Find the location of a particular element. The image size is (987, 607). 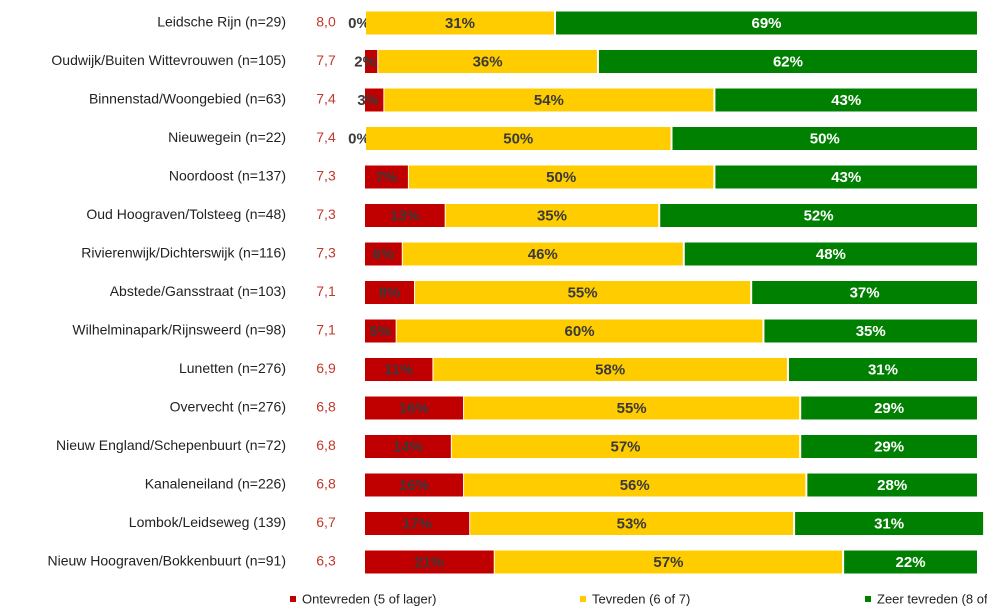

category-label: Nieuwegein (n=22) is located at coordinates (227, 137).